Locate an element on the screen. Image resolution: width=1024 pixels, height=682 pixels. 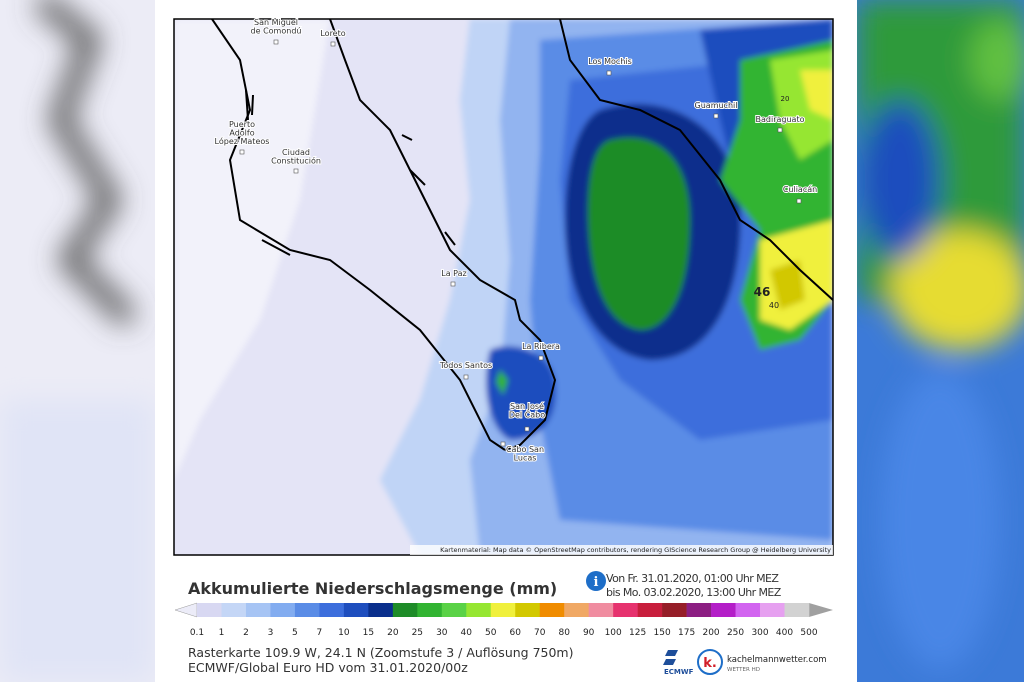
kachelmann-text: kachelmannwetter.com is located at coordinates (777, 660).